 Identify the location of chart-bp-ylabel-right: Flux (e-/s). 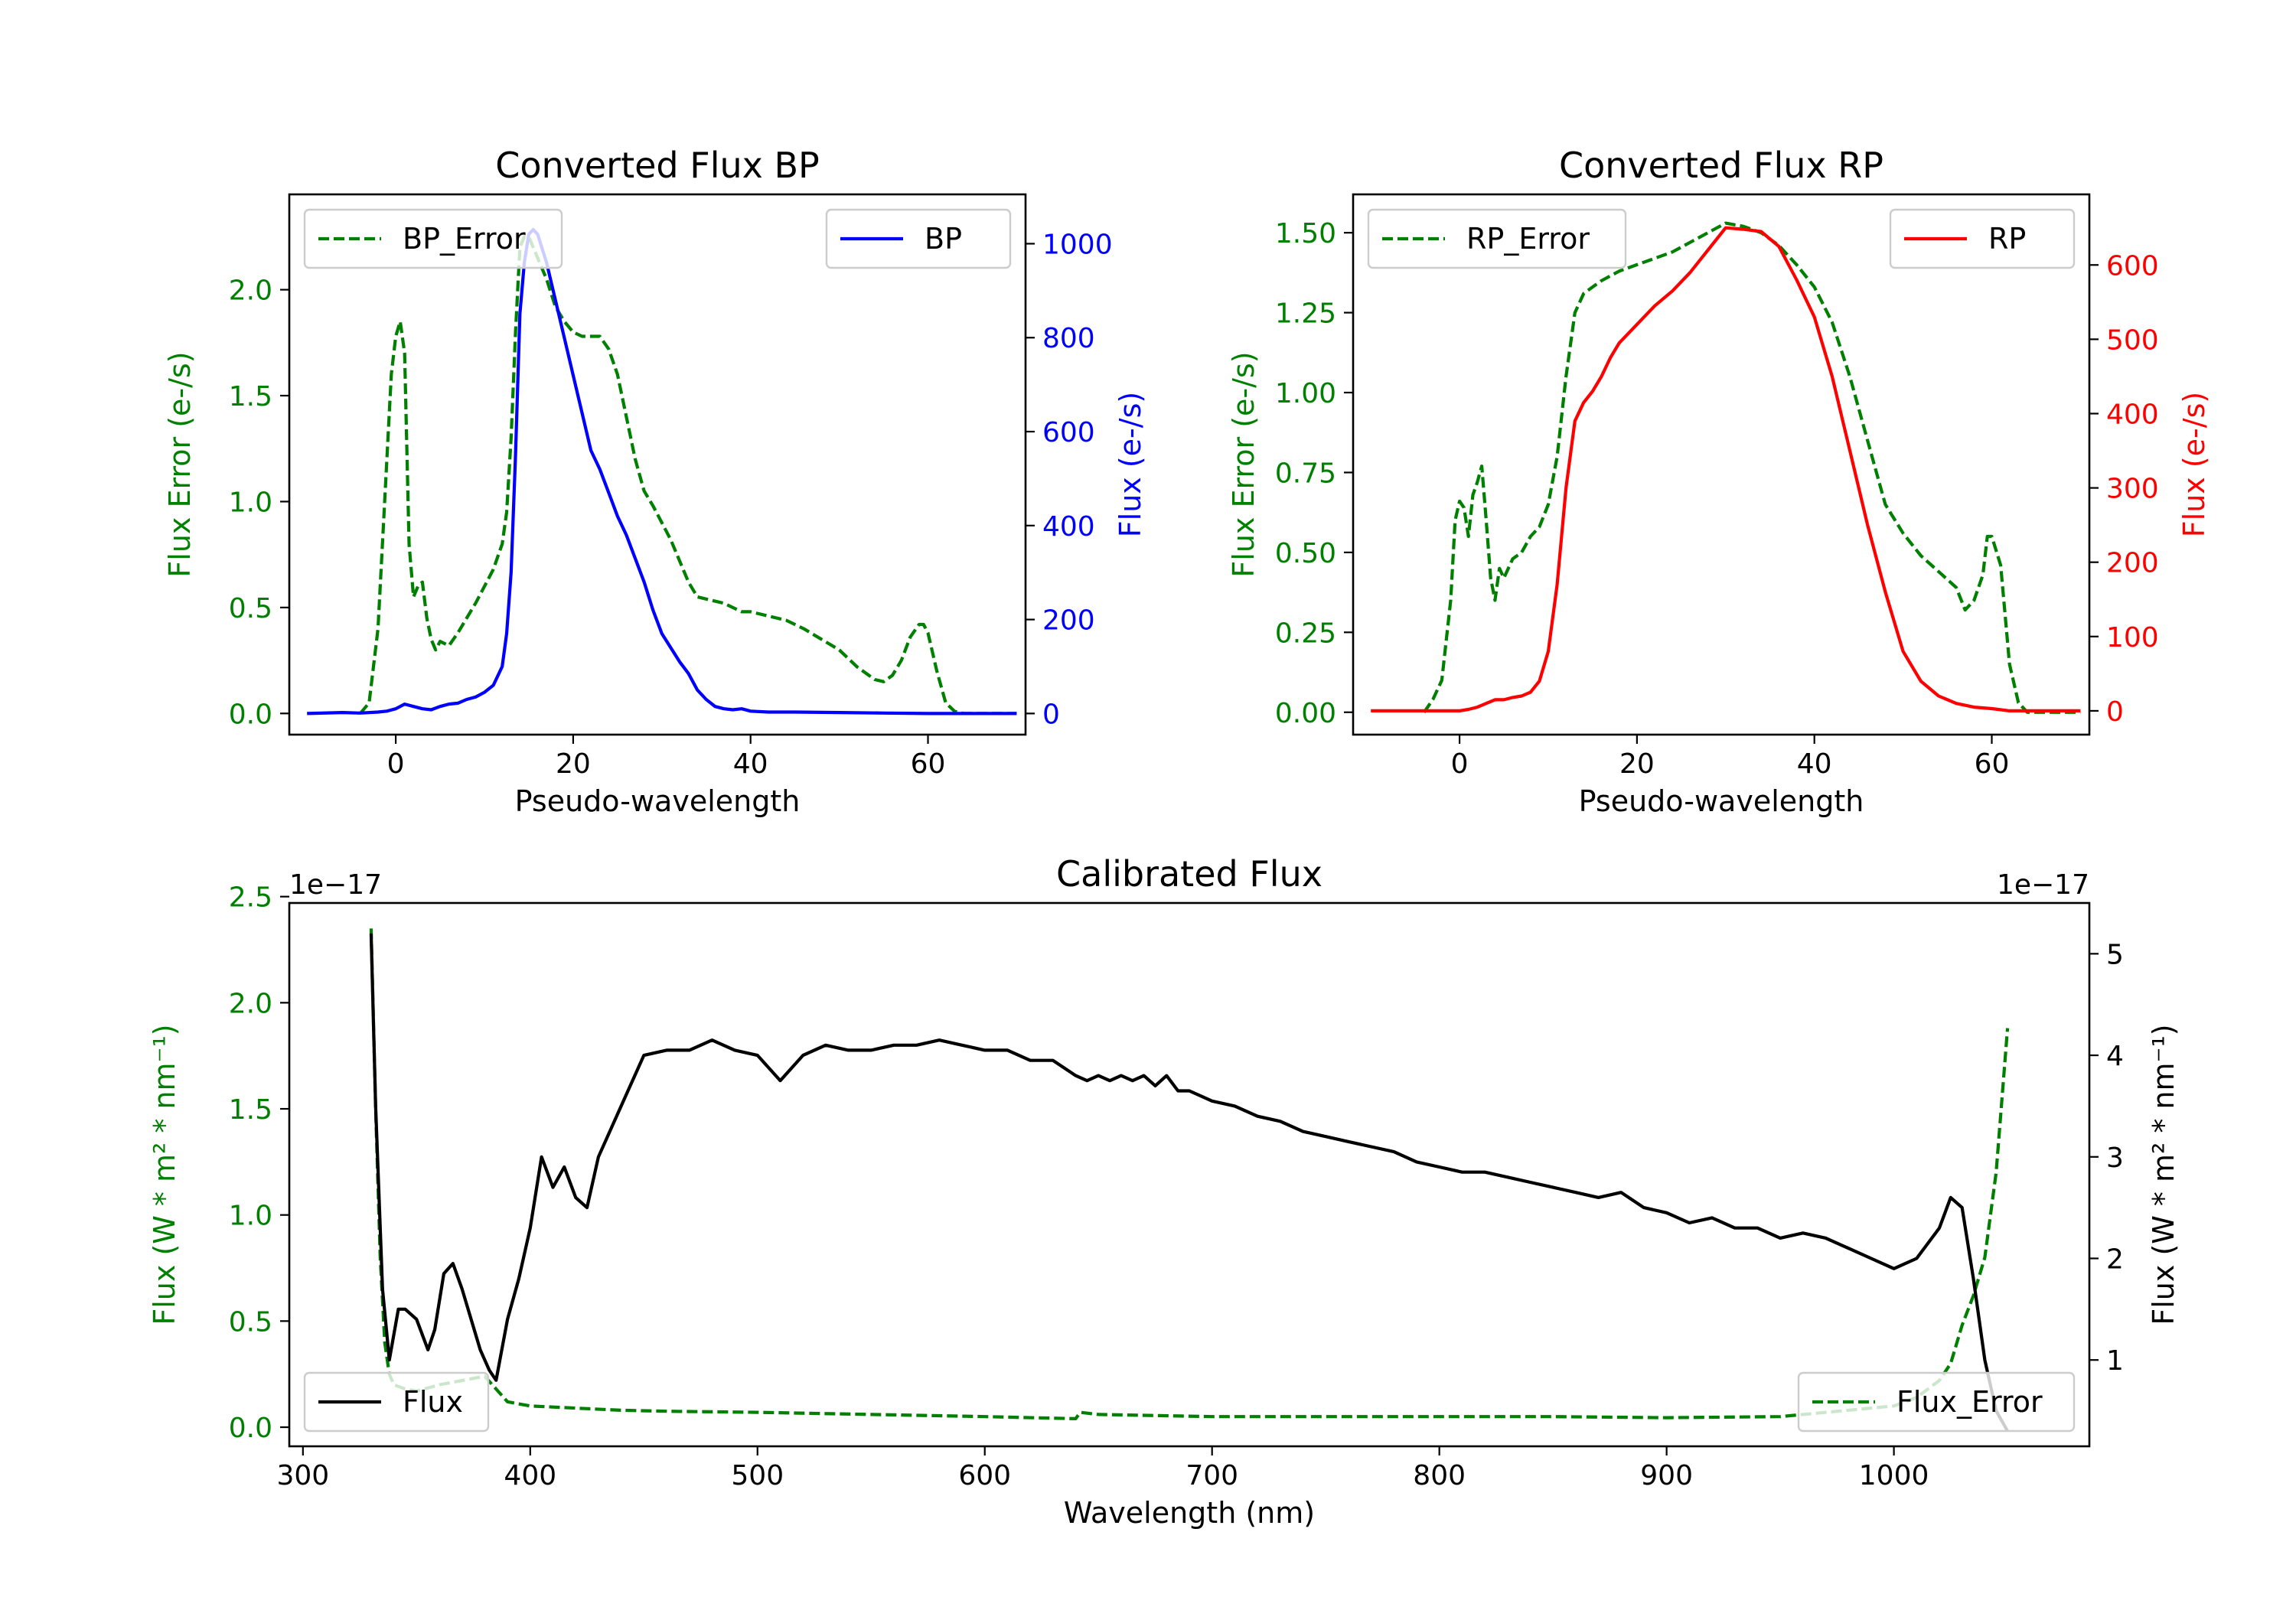
(1130, 464).